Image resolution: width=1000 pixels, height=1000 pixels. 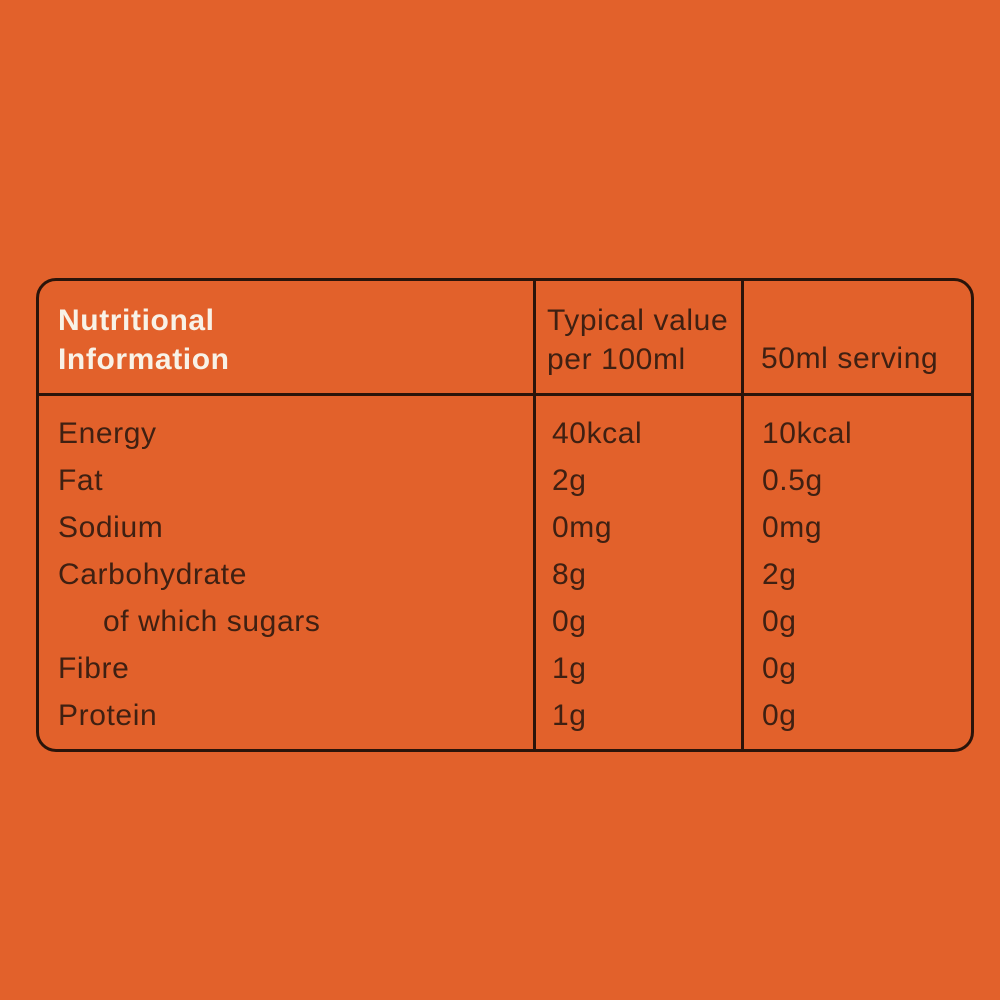 What do you see at coordinates (779, 574) in the screenshot?
I see `row-value-serving: 2g` at bounding box center [779, 574].